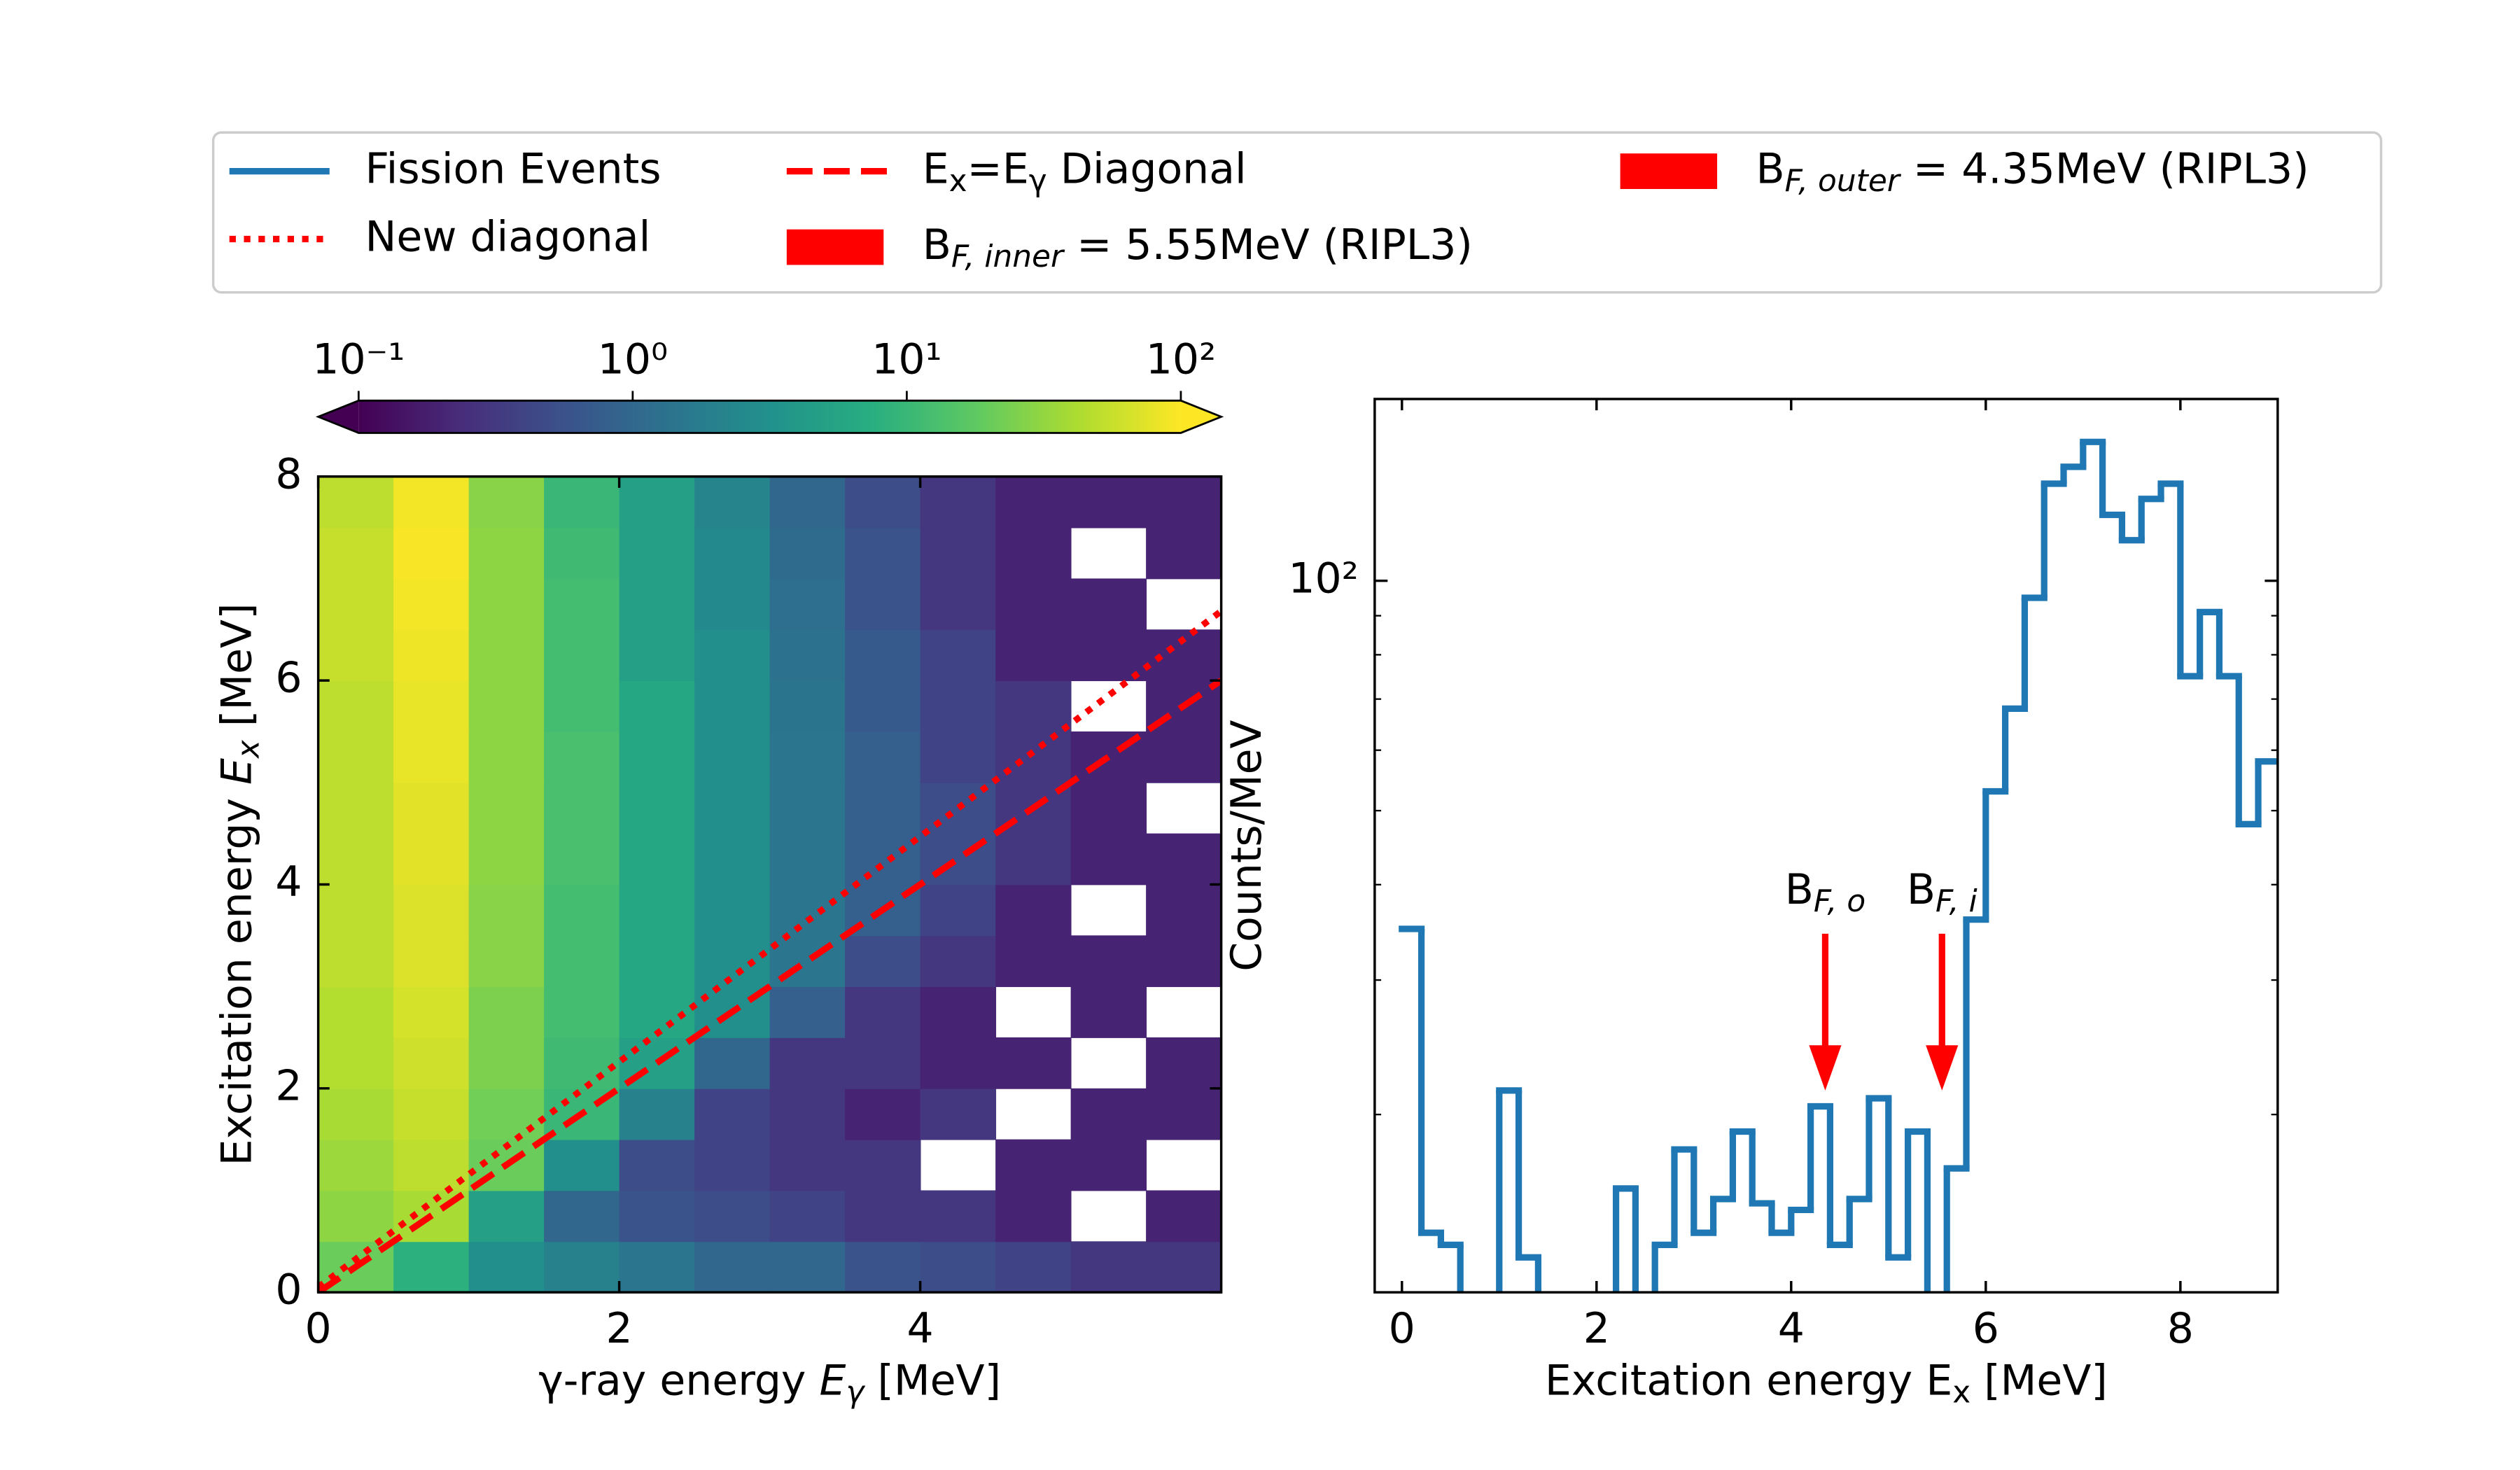 The width and height of the screenshot is (2520, 1470). What do you see at coordinates (833, 1380) in the screenshot?
I see `x-axis-label-part: E` at bounding box center [833, 1380].